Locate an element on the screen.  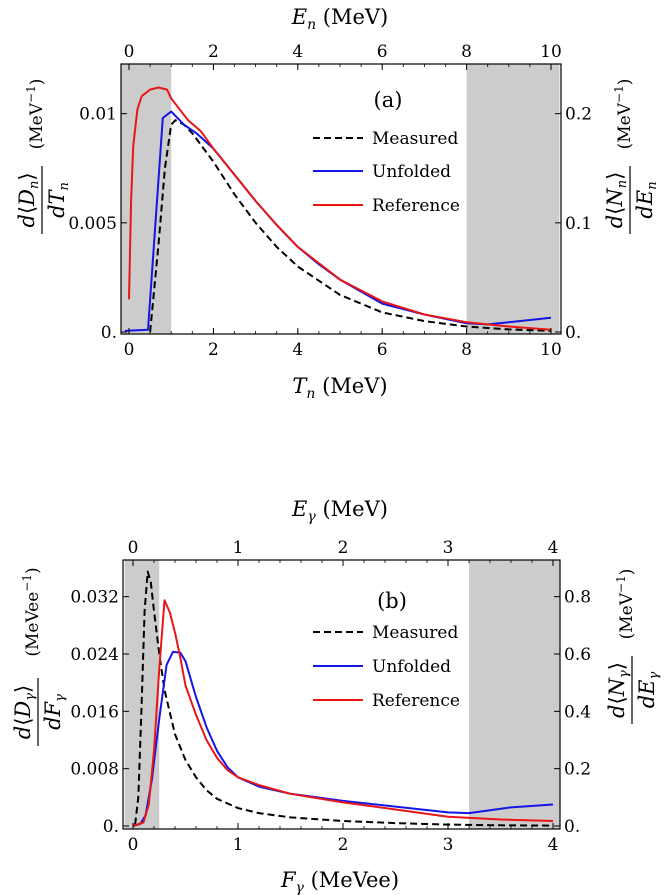
panel-a-series-measured is located at coordinates (350, 226).